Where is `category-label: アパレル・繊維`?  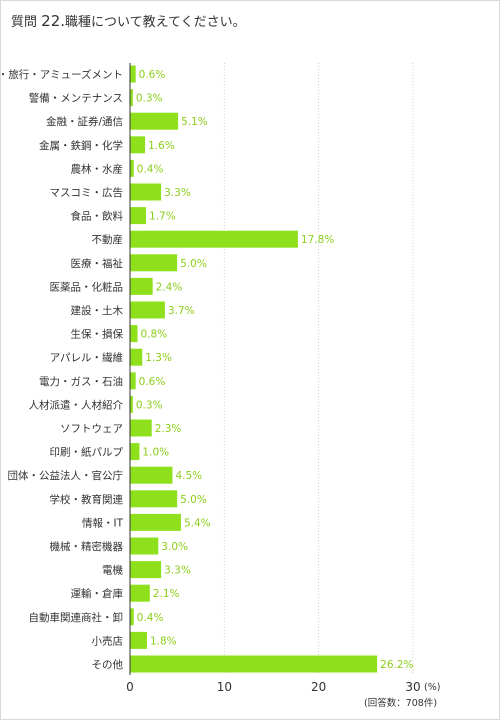 category-label: アパレル・繊維 is located at coordinates (86, 357).